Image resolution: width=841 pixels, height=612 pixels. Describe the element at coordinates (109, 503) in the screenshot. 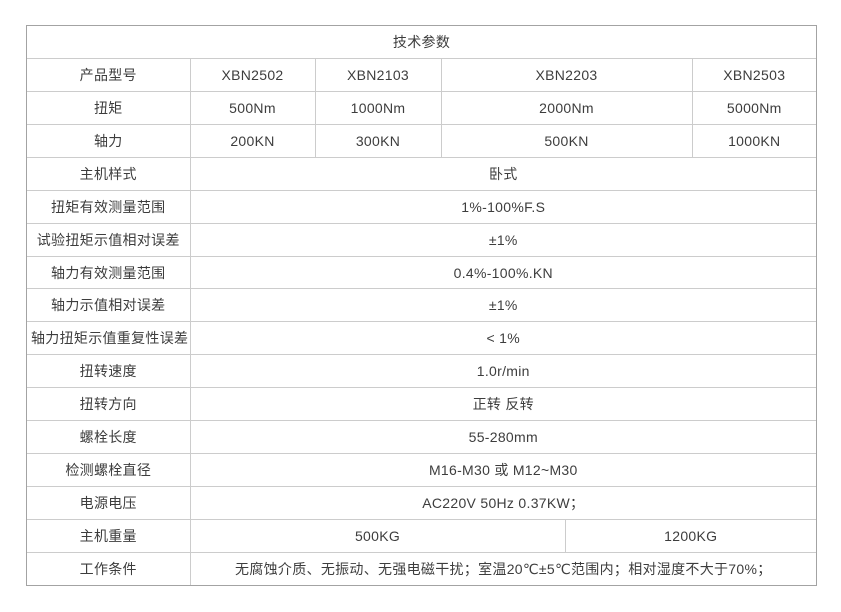

I see `row-label: 电源电压` at that location.